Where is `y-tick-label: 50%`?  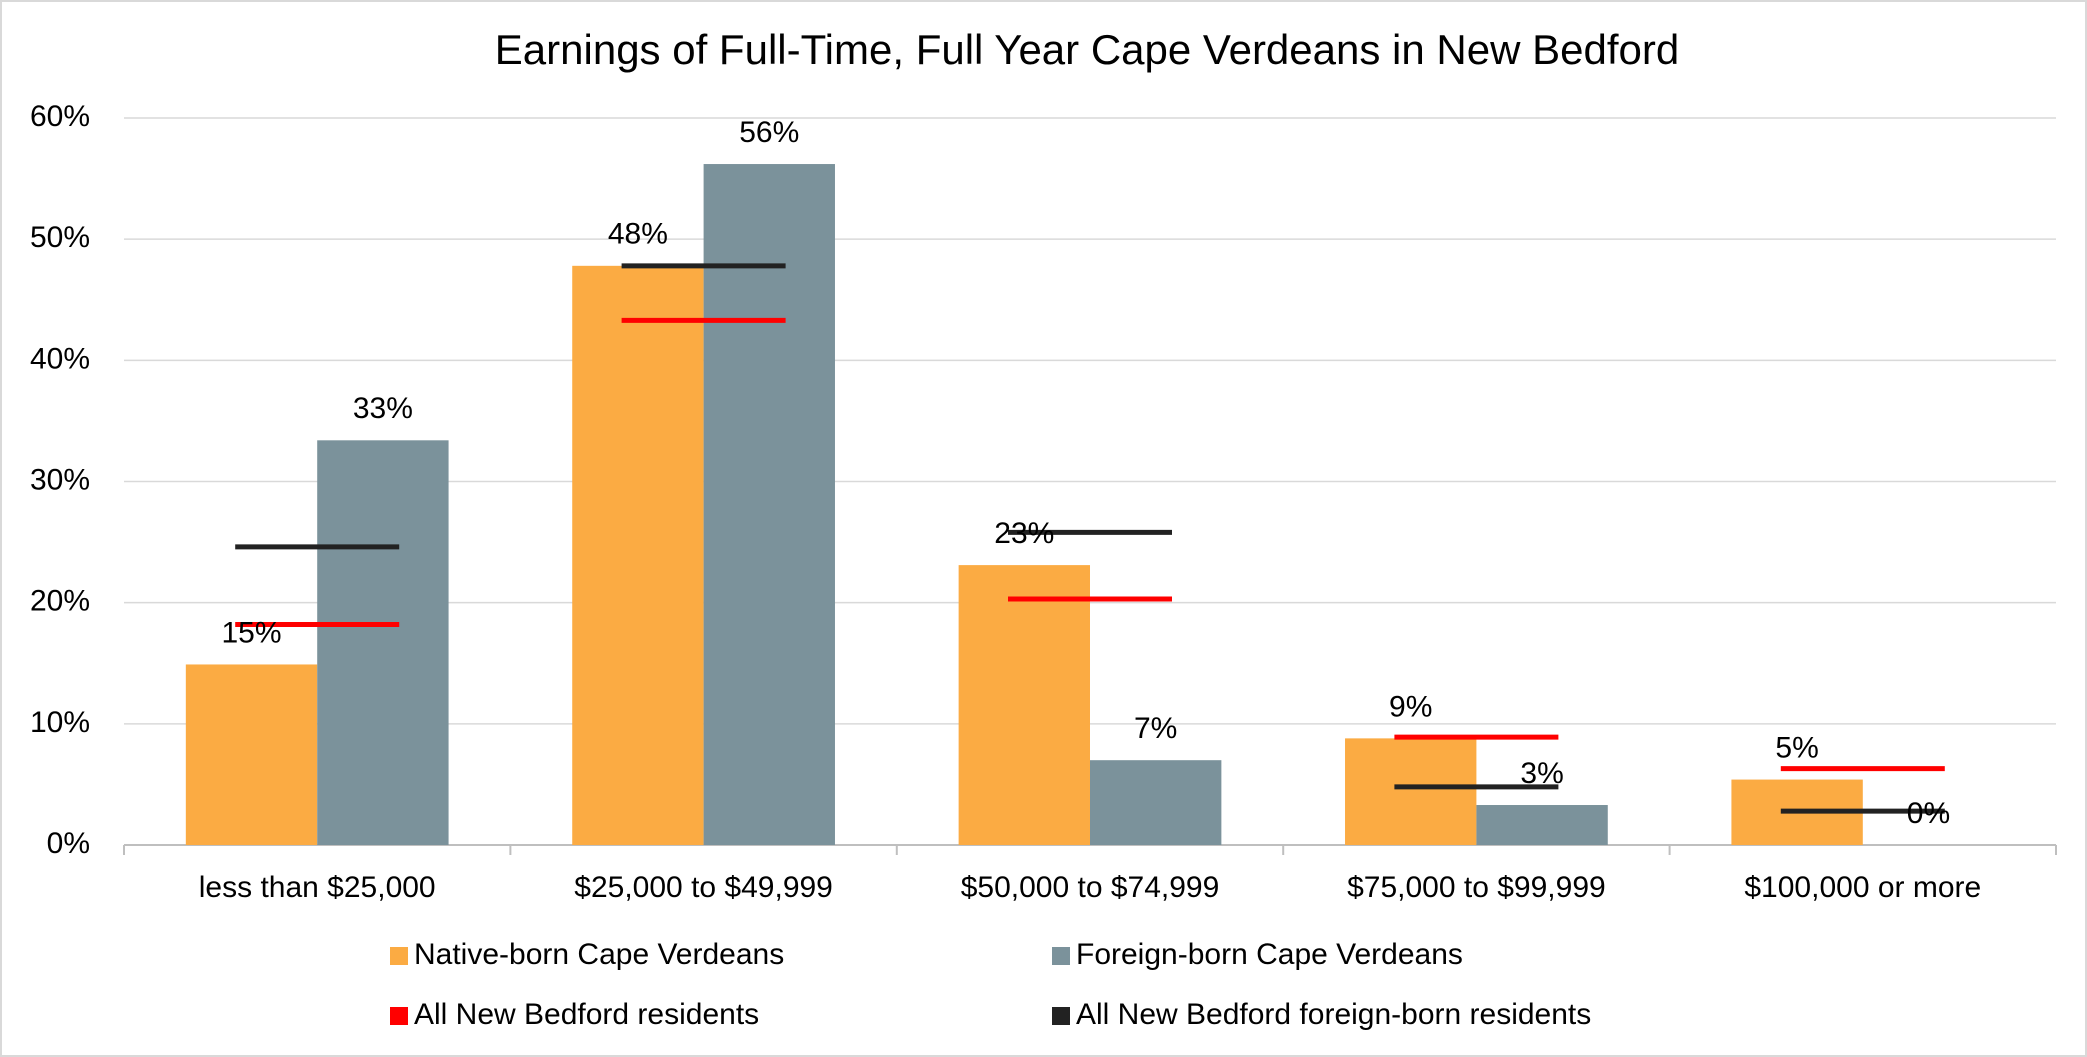
y-tick-label: 50% is located at coordinates (60, 237).